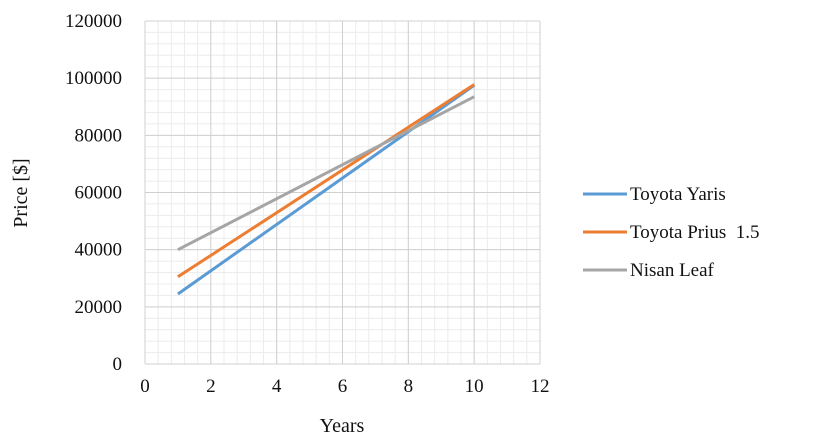 The width and height of the screenshot is (821, 436). I want to click on series-line, so click(326, 173).